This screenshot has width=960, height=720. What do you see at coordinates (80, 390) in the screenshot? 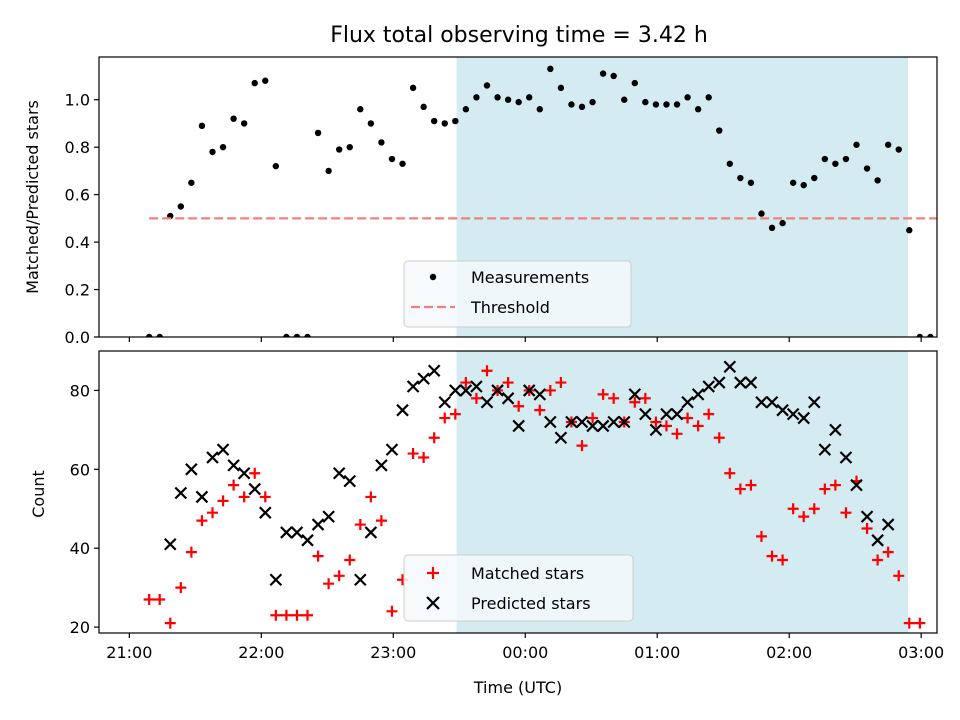
I see `y-tick-label: 80` at bounding box center [80, 390].